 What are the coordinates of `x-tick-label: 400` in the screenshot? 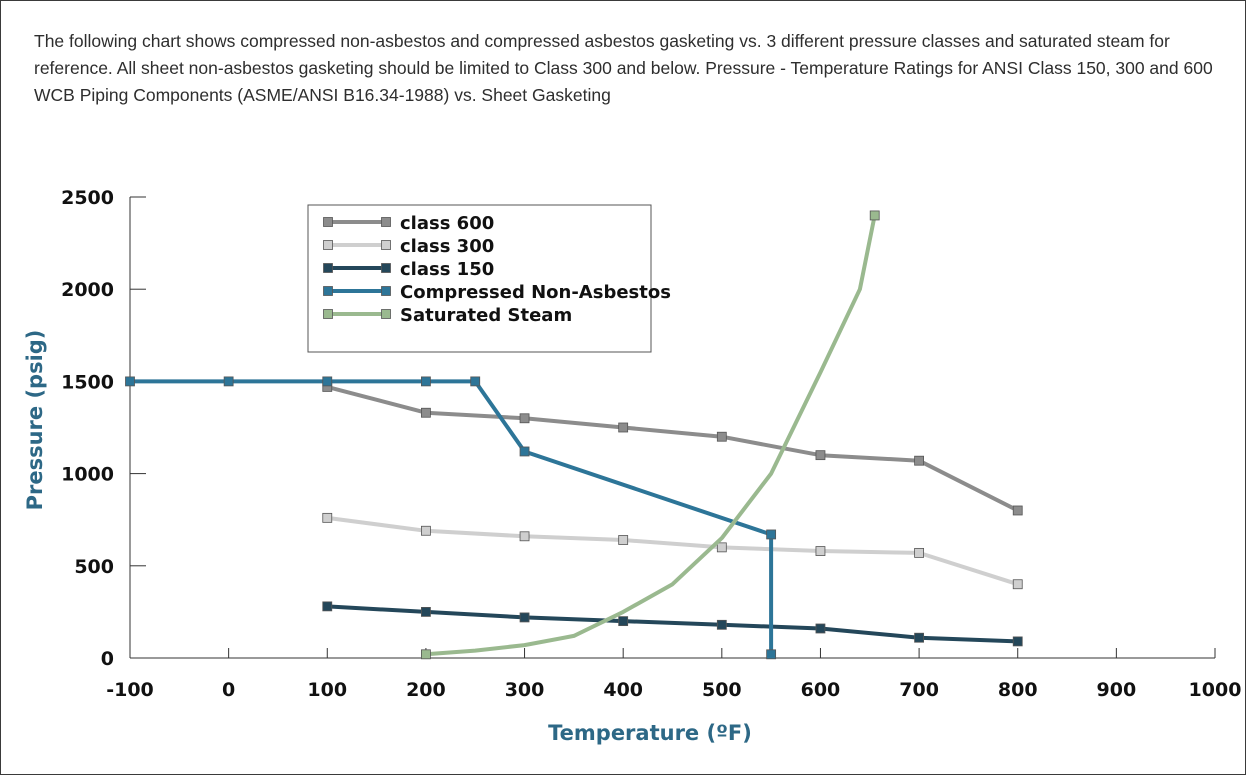 It's located at (623, 690).